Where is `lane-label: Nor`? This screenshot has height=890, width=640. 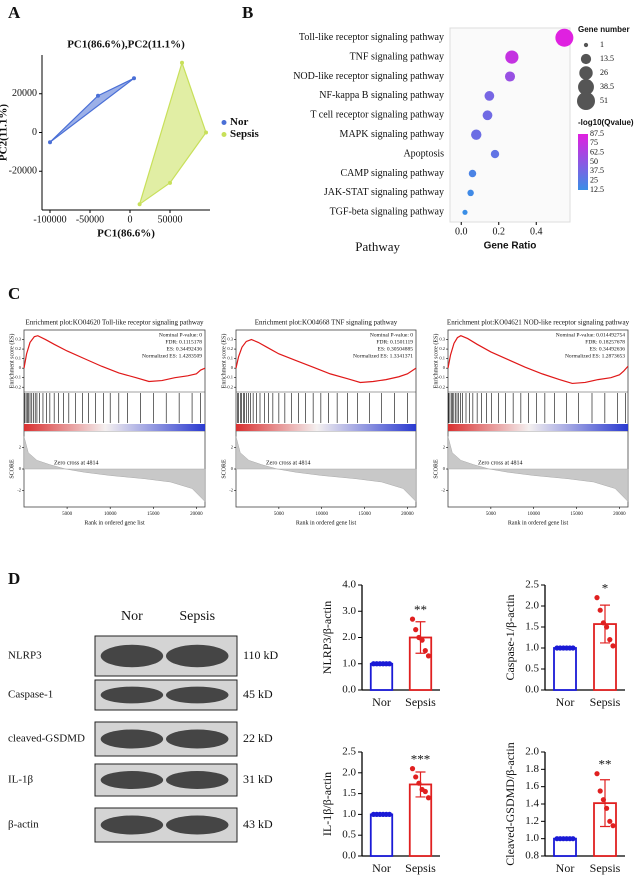 lane-label: Nor is located at coordinates (132, 616).